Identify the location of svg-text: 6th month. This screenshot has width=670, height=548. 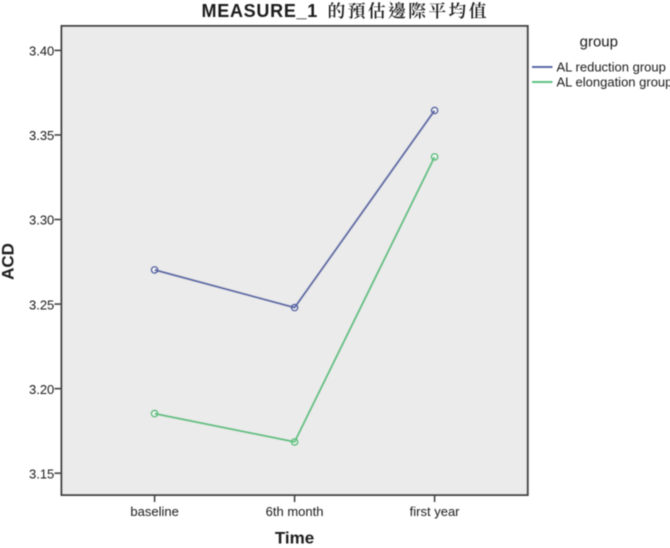
(295, 511).